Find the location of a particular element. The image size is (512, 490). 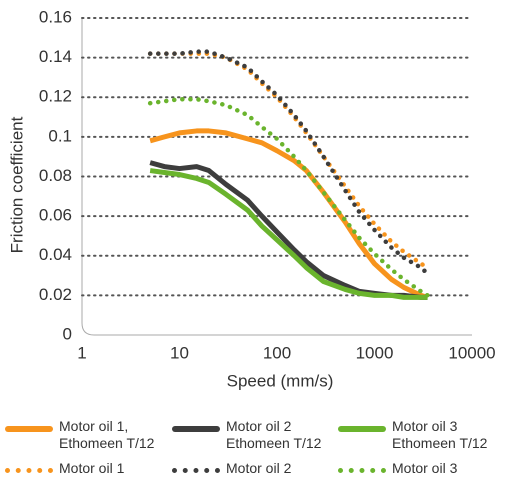

x-tick-label: 1000 is located at coordinates (375, 352).